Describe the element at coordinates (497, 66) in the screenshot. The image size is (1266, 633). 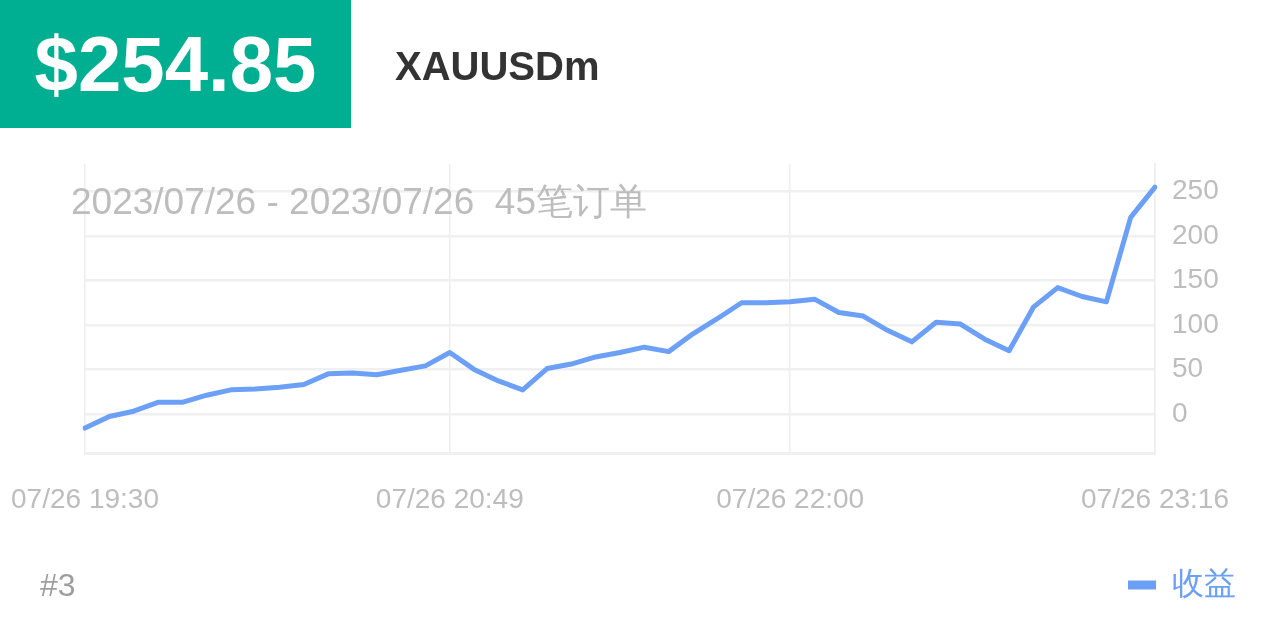
I see `chart-subtitle: XAUUSDm` at that location.